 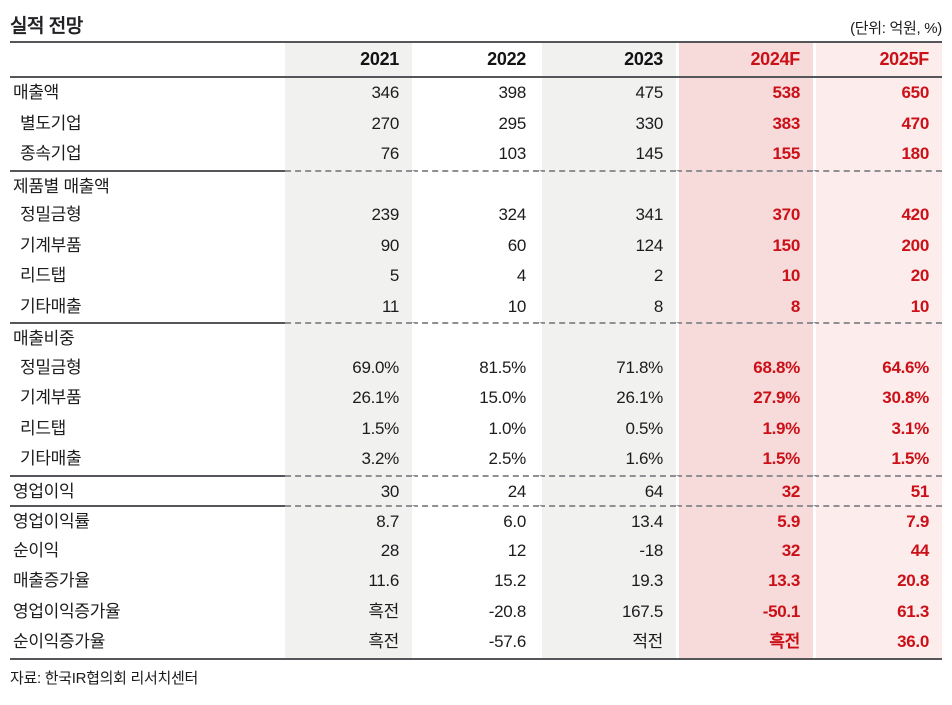 I want to click on table-row: 리드탭 1.5% 1.0% 0.5% 1.9% 3.1%, so click(x=476, y=428).